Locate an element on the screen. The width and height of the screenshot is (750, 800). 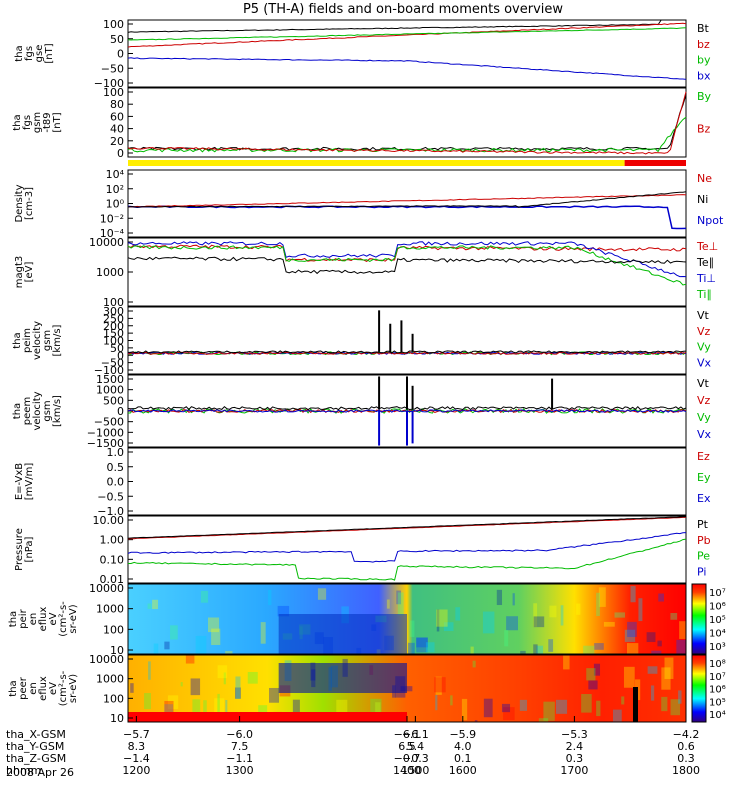
trace-bt is located at coordinates (406, 26).